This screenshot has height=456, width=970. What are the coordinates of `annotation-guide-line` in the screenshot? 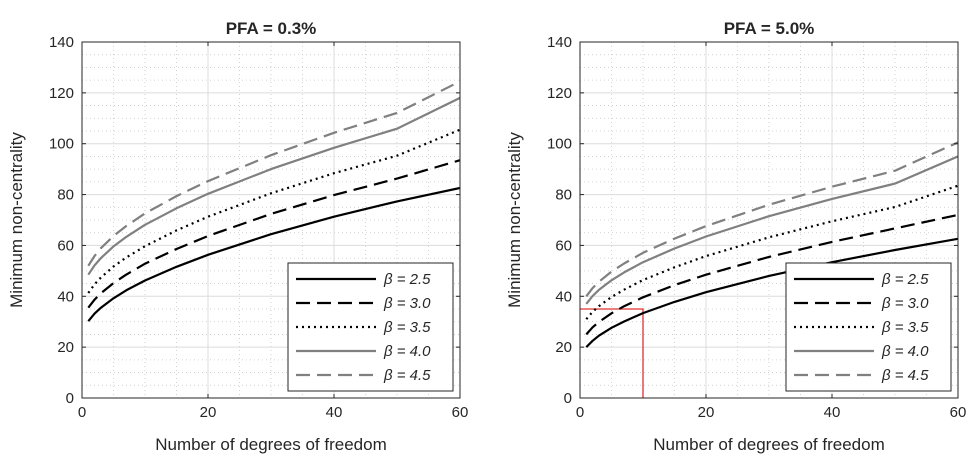 It's located at (612, 353).